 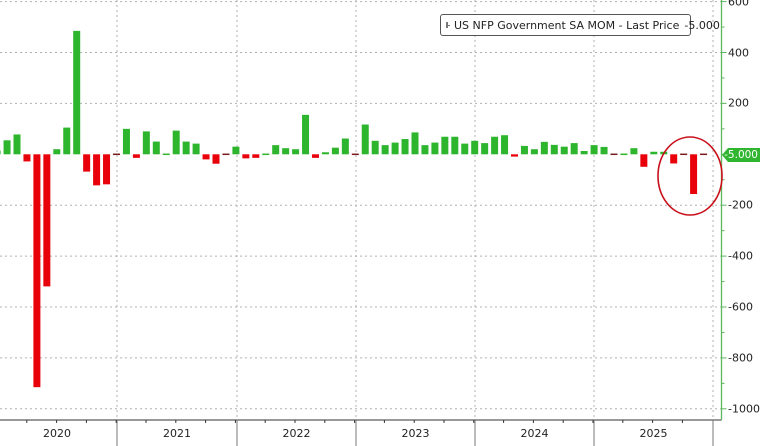 What do you see at coordinates (448, 25) in the screenshot?
I see `legend-toggle-icon` at bounding box center [448, 25].